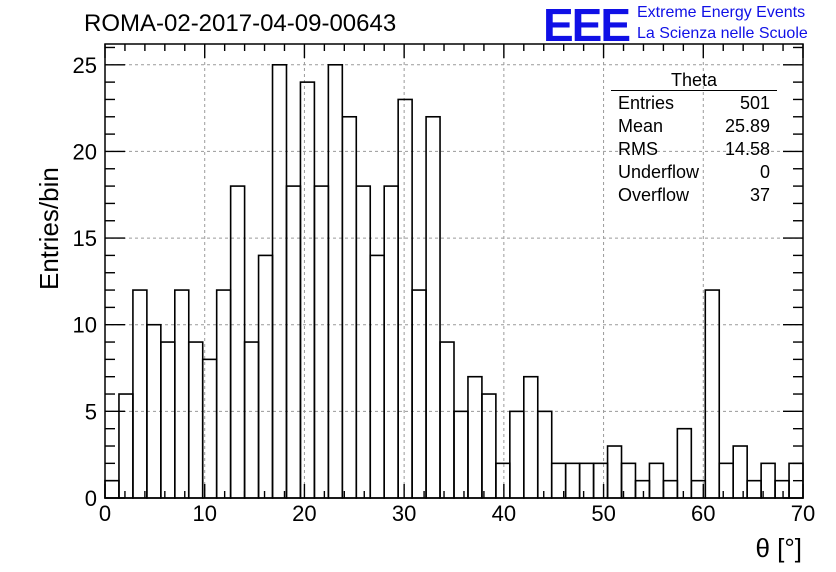 This screenshot has width=836, height=572. I want to click on eee-logo: EEE, so click(587, 25).